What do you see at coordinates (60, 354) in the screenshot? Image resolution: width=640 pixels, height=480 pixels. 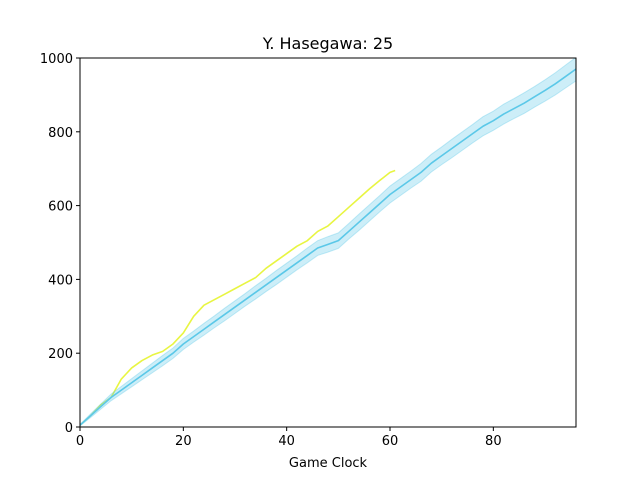 I see `y-tick-label: 200` at bounding box center [60, 354].